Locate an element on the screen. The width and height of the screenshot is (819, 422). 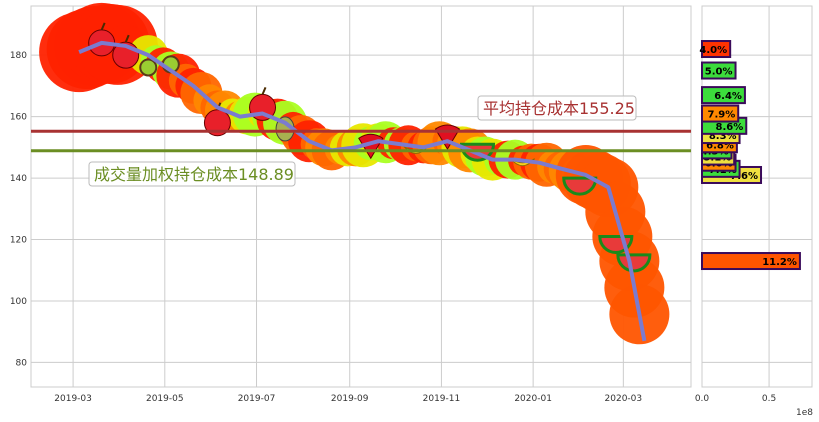
x-tick-label: 2019-09 is located at coordinates (350, 399).